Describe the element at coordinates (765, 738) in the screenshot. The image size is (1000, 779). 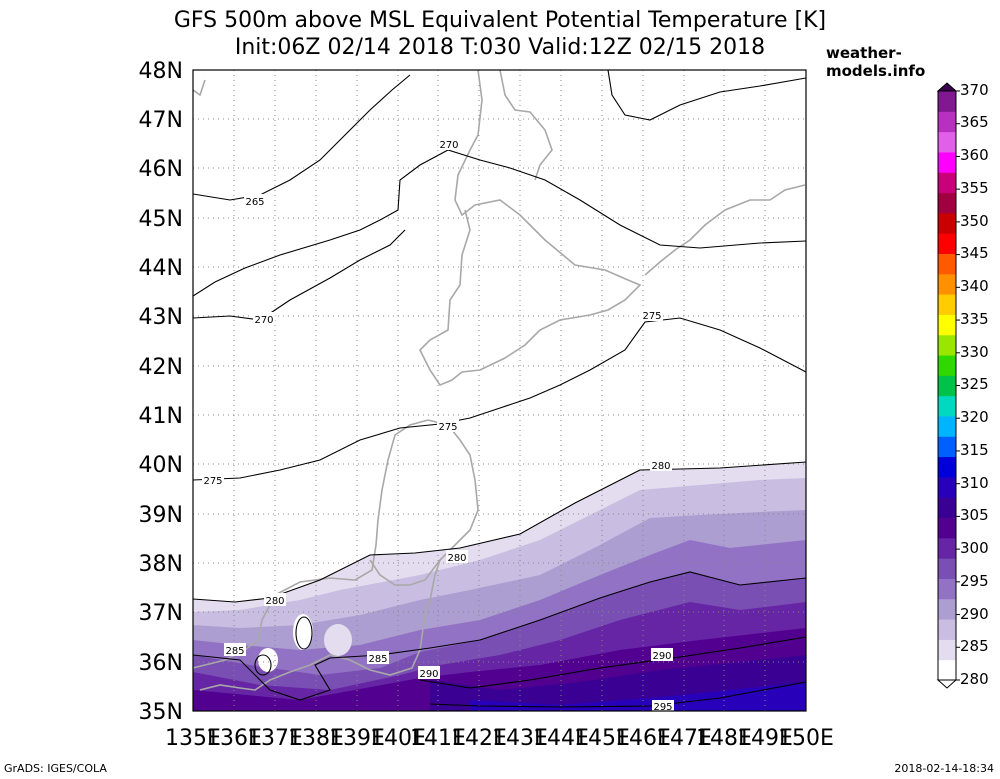
I see `lon-label: 149E` at that location.